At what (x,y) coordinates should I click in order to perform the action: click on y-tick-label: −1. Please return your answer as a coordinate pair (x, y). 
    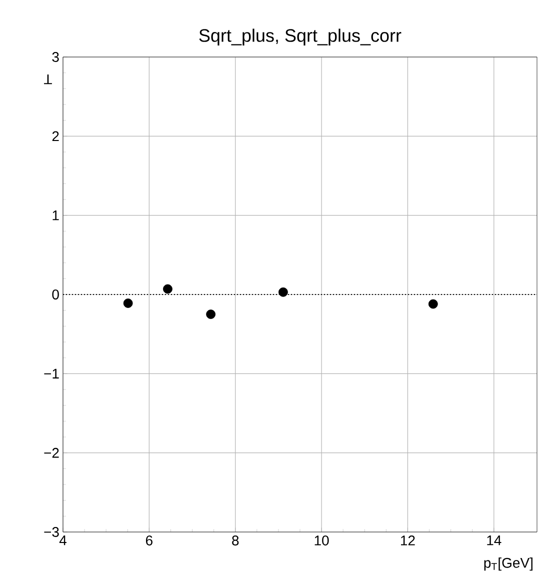
    Looking at the image, I should click on (51, 373).